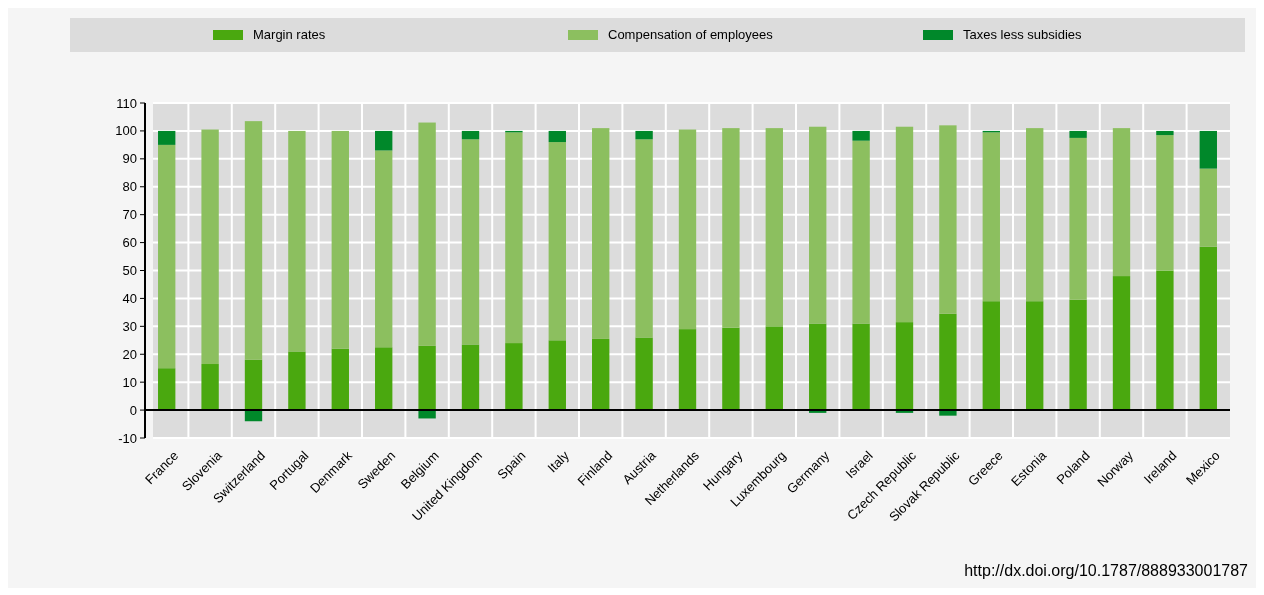 The width and height of the screenshot is (1264, 595). Describe the element at coordinates (1106, 570) in the screenshot. I see `text: http://dx.doi.org/10.1787/888933001787` at that location.